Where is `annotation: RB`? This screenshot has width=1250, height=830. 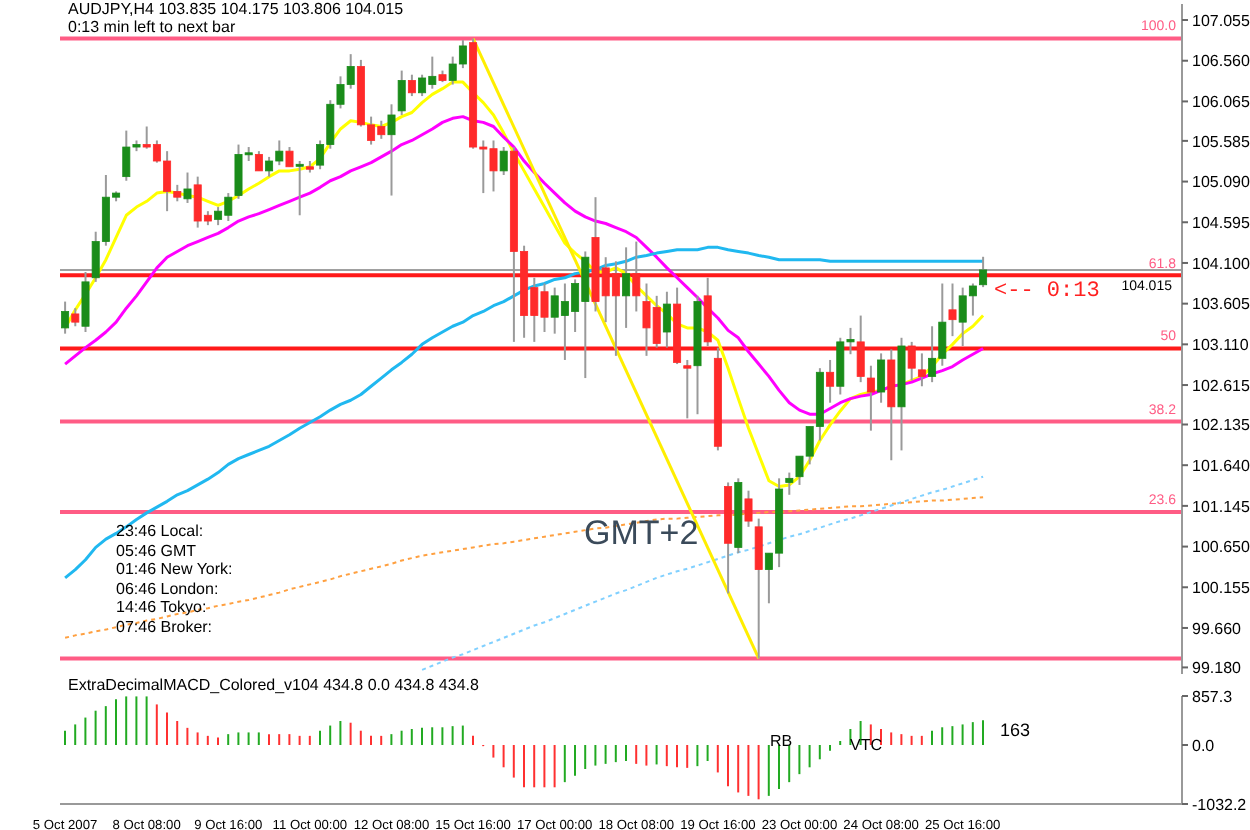 annotation: RB is located at coordinates (781, 741).